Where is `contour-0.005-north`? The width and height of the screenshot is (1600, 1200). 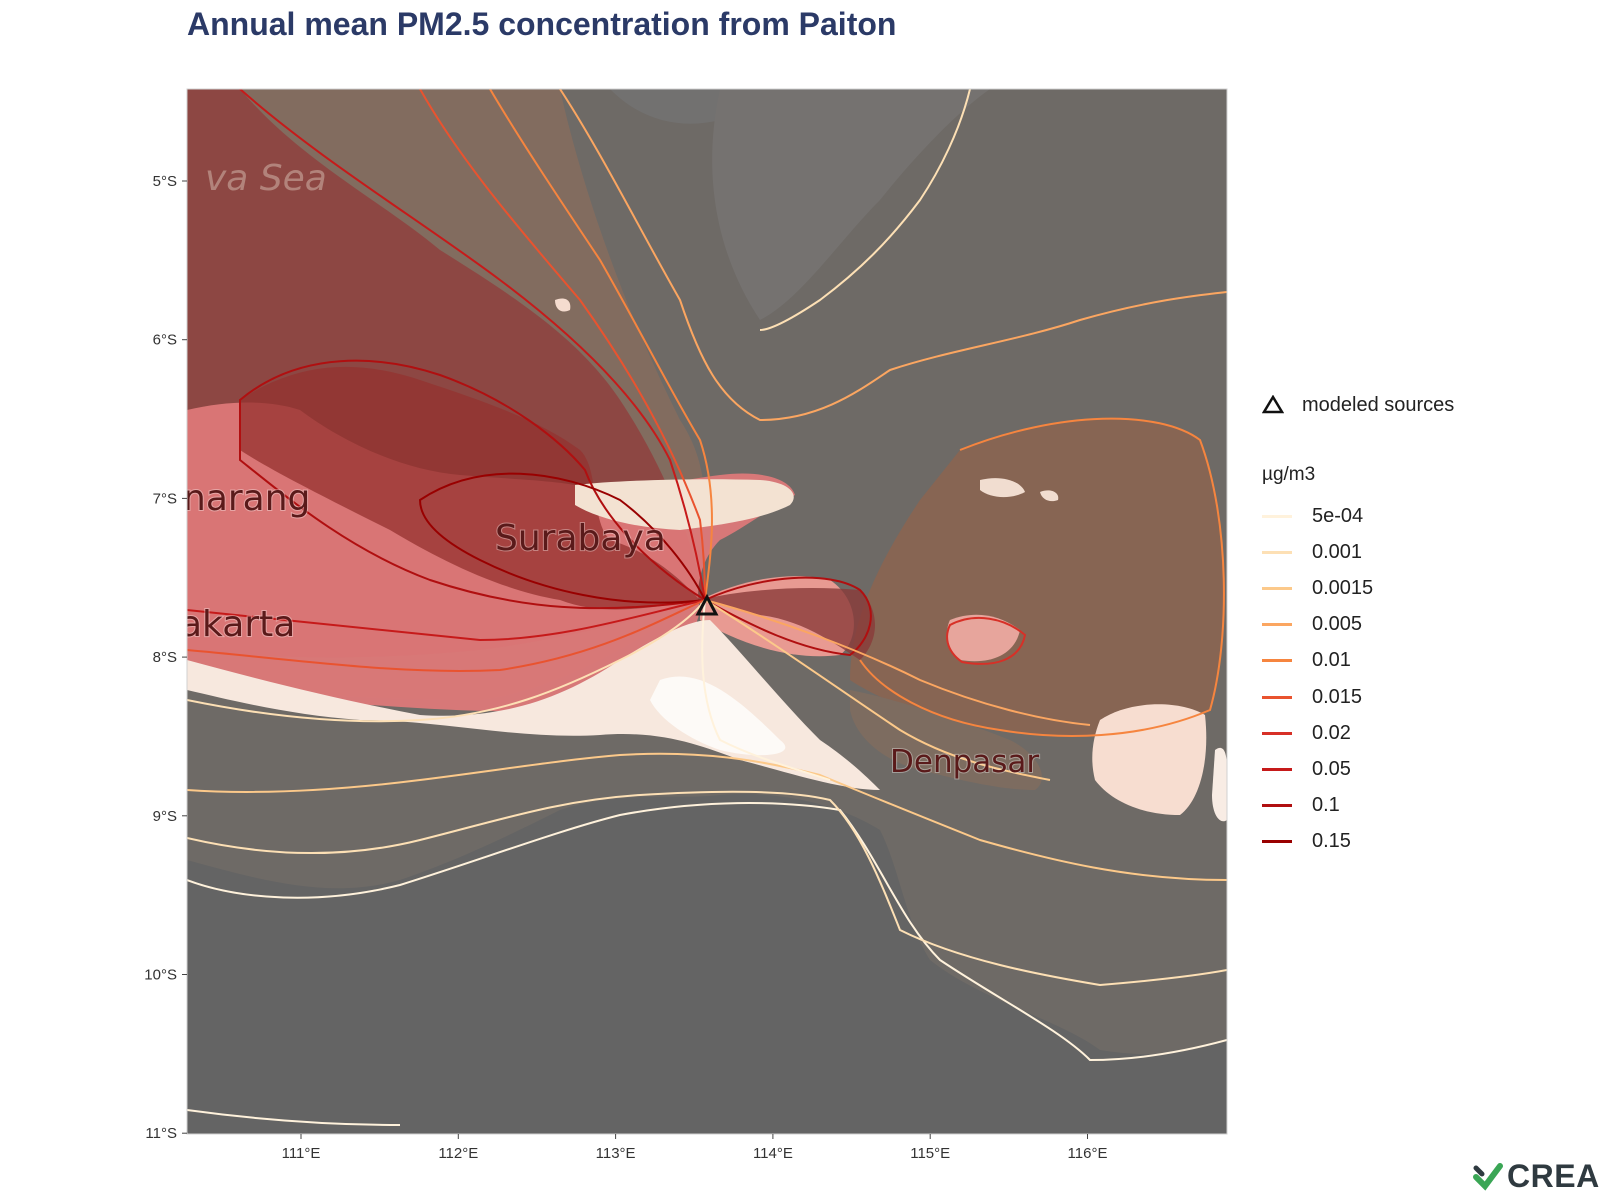
contour-0.005-north is located at coordinates (893, 255).